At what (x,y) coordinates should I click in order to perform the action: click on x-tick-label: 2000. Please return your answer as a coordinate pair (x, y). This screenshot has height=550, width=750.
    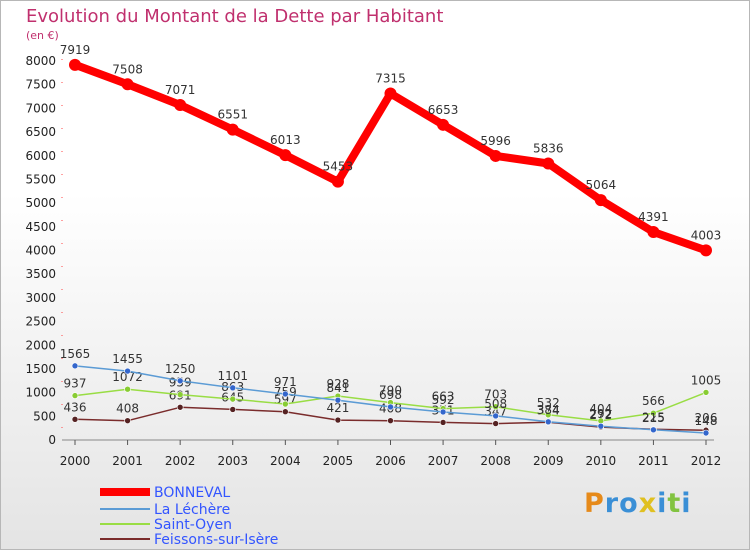
    Looking at the image, I should click on (75, 461).